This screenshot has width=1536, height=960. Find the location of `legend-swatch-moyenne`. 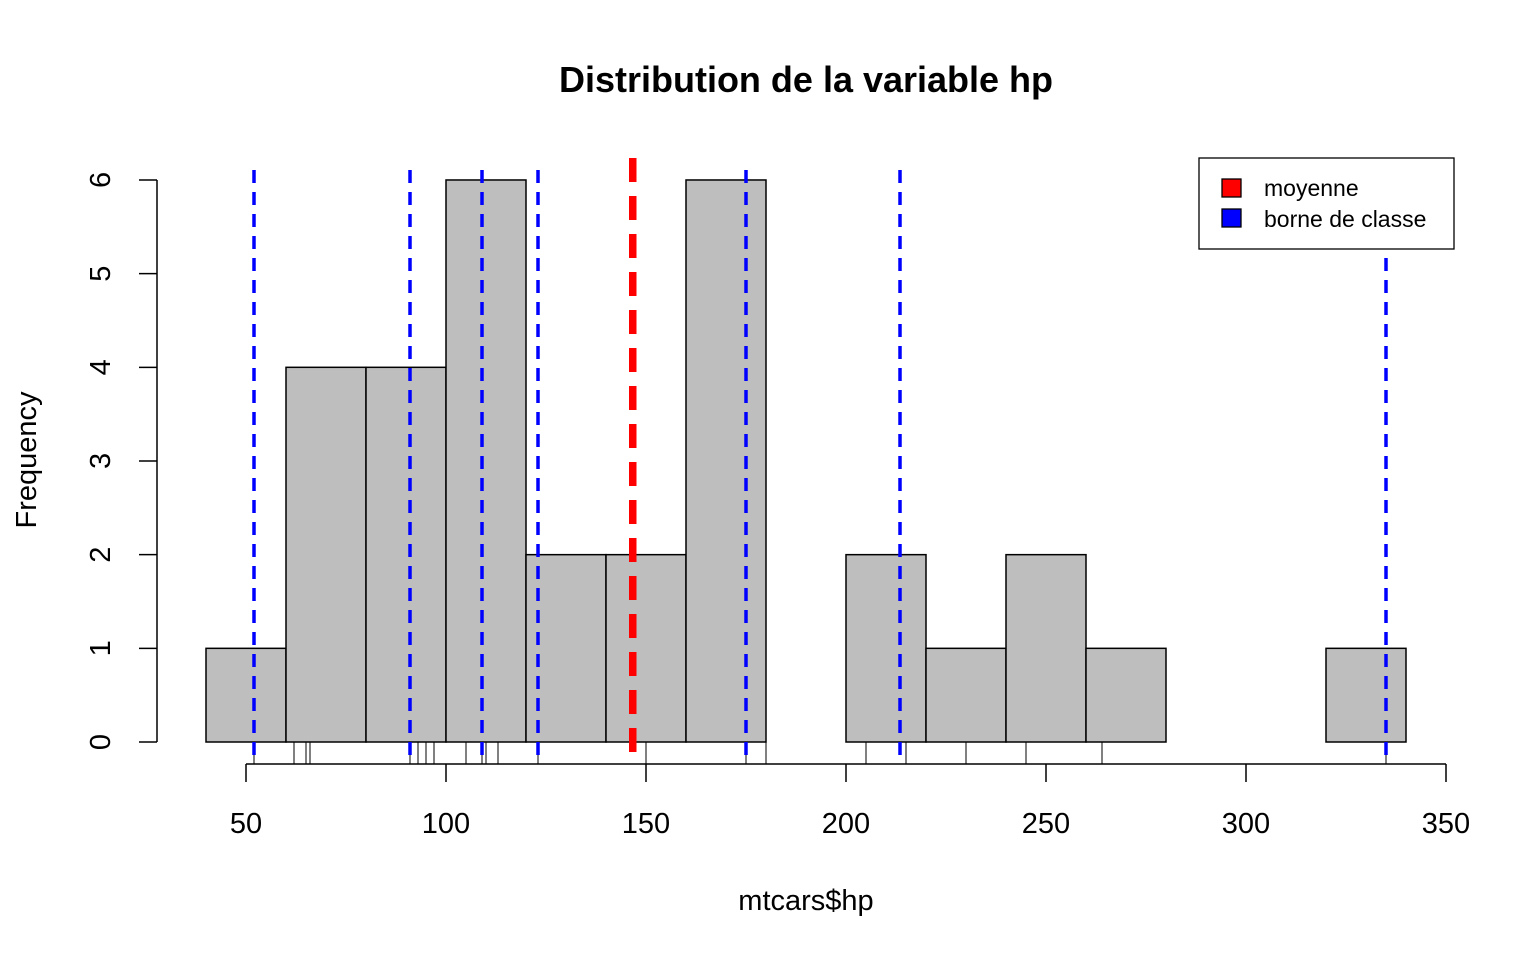

legend-swatch-moyenne is located at coordinates (1231, 188).